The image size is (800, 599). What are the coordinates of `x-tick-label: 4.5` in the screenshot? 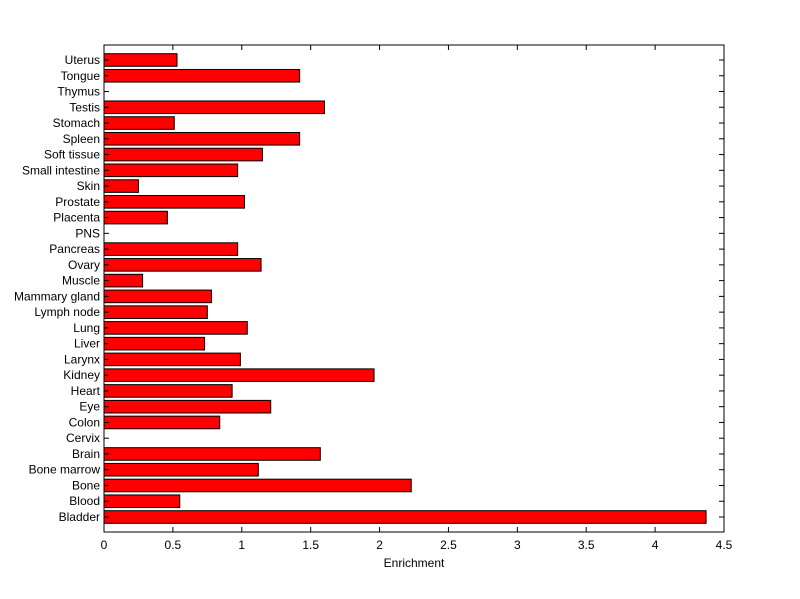 It's located at (724, 545).